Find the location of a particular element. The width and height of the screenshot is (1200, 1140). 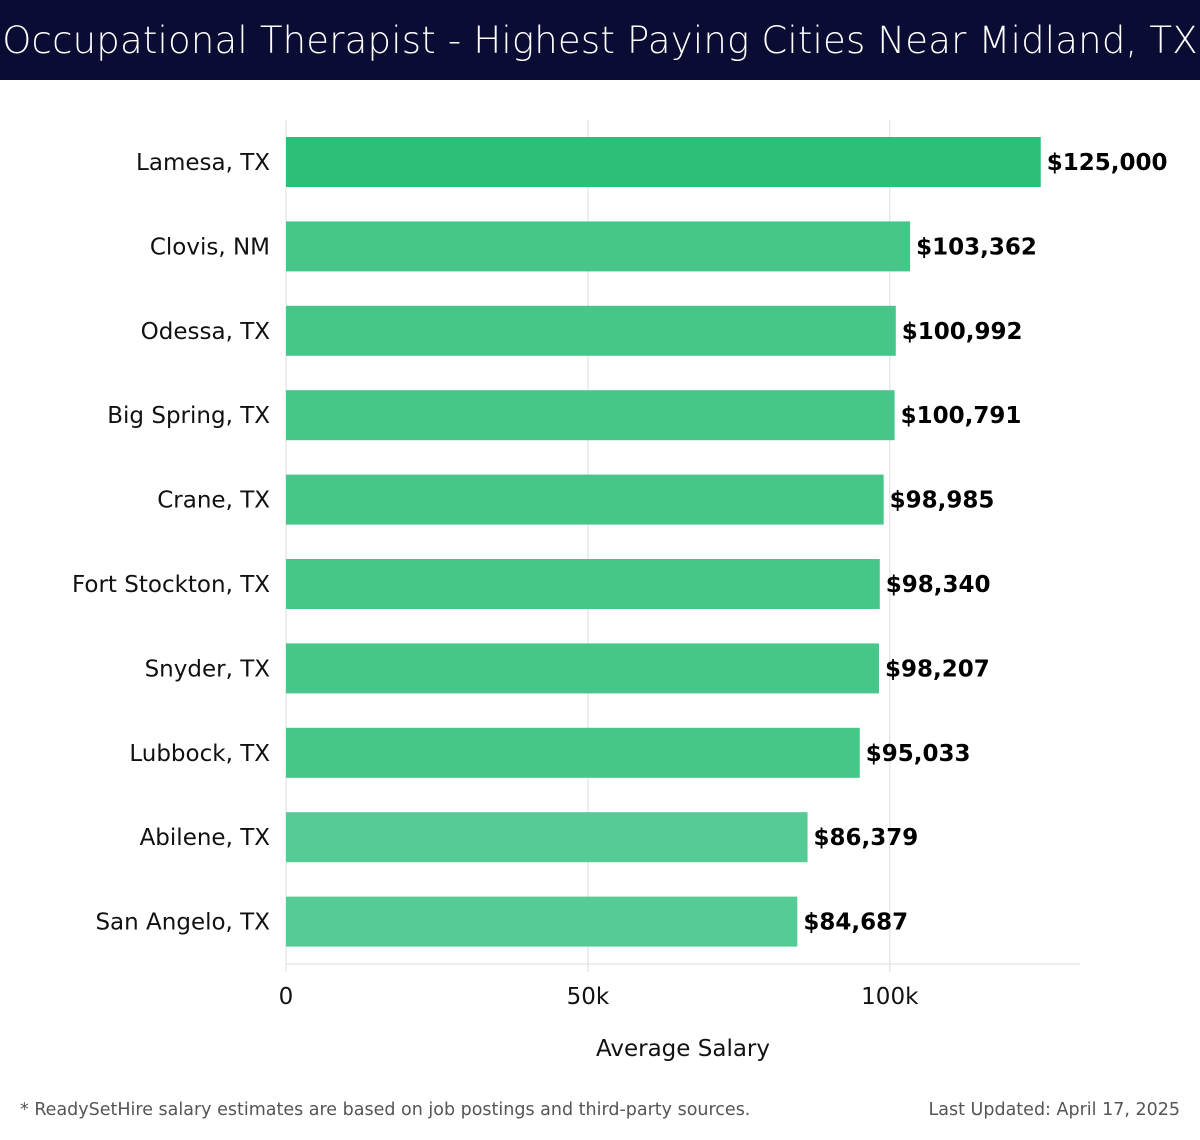

x-axis-label: Average Salary is located at coordinates (683, 1049).